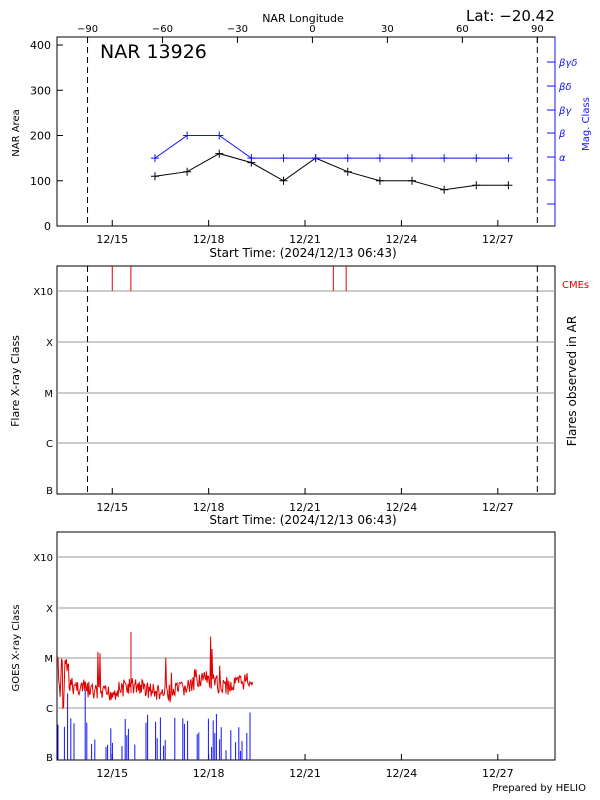  I want to click on goes-ylabel: GOES X-ray Class, so click(16, 647).